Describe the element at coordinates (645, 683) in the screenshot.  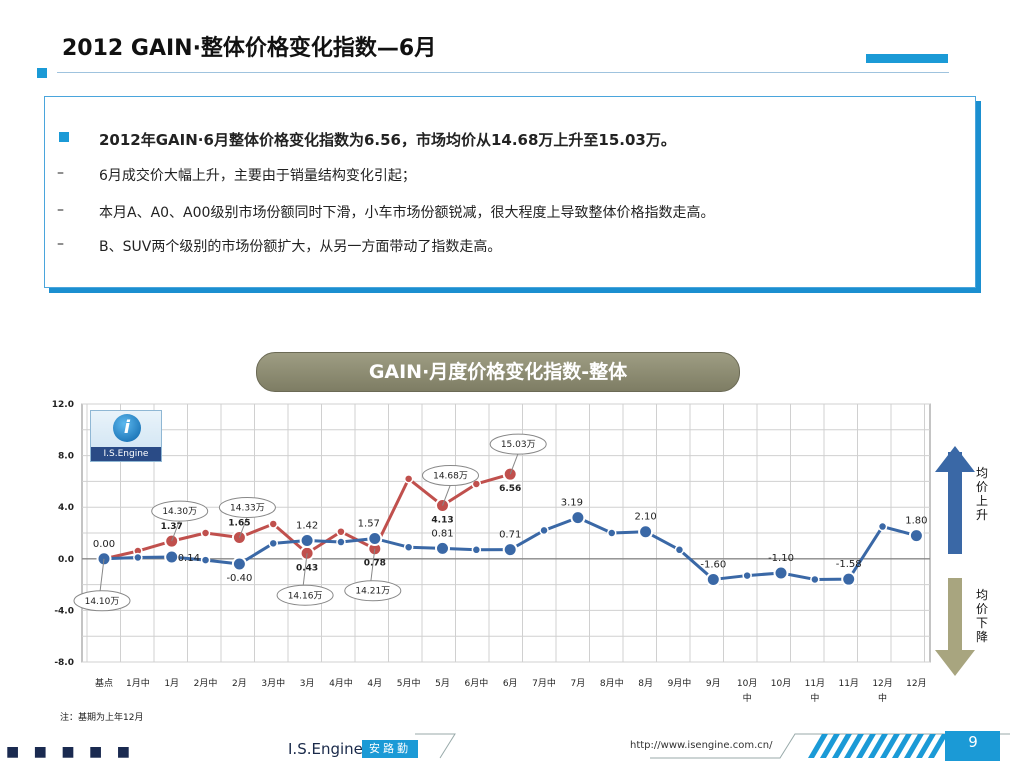
I see `x-tick-label: 8月` at that location.